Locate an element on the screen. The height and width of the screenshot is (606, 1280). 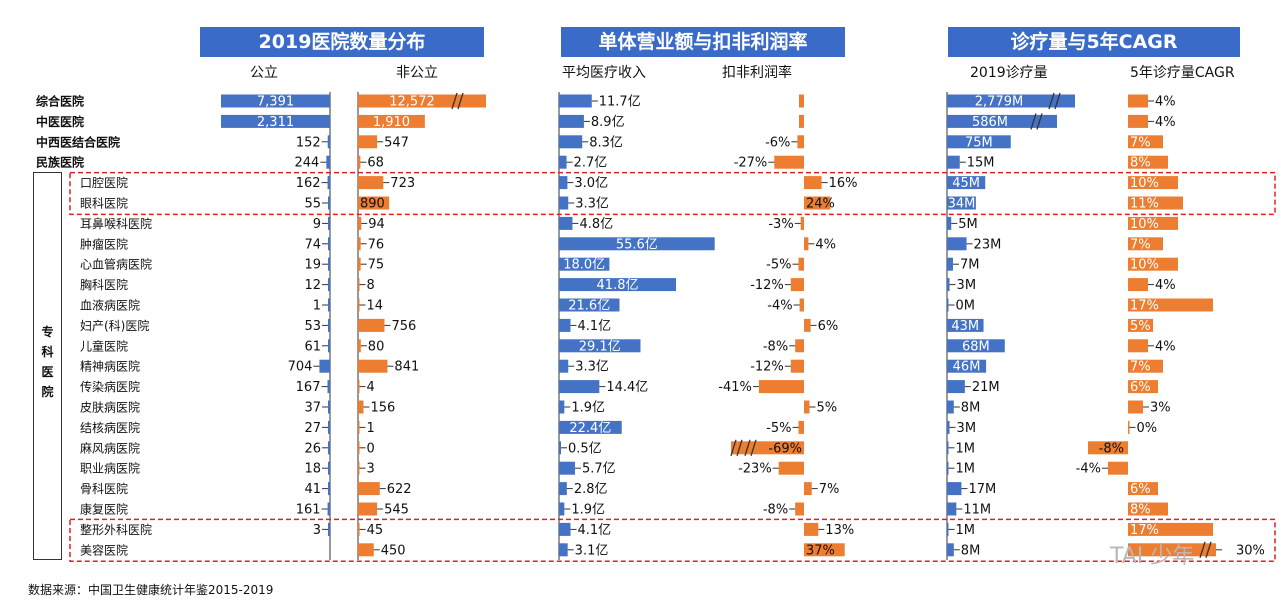
highlight-box-dental-eye is located at coordinates (672, 193).